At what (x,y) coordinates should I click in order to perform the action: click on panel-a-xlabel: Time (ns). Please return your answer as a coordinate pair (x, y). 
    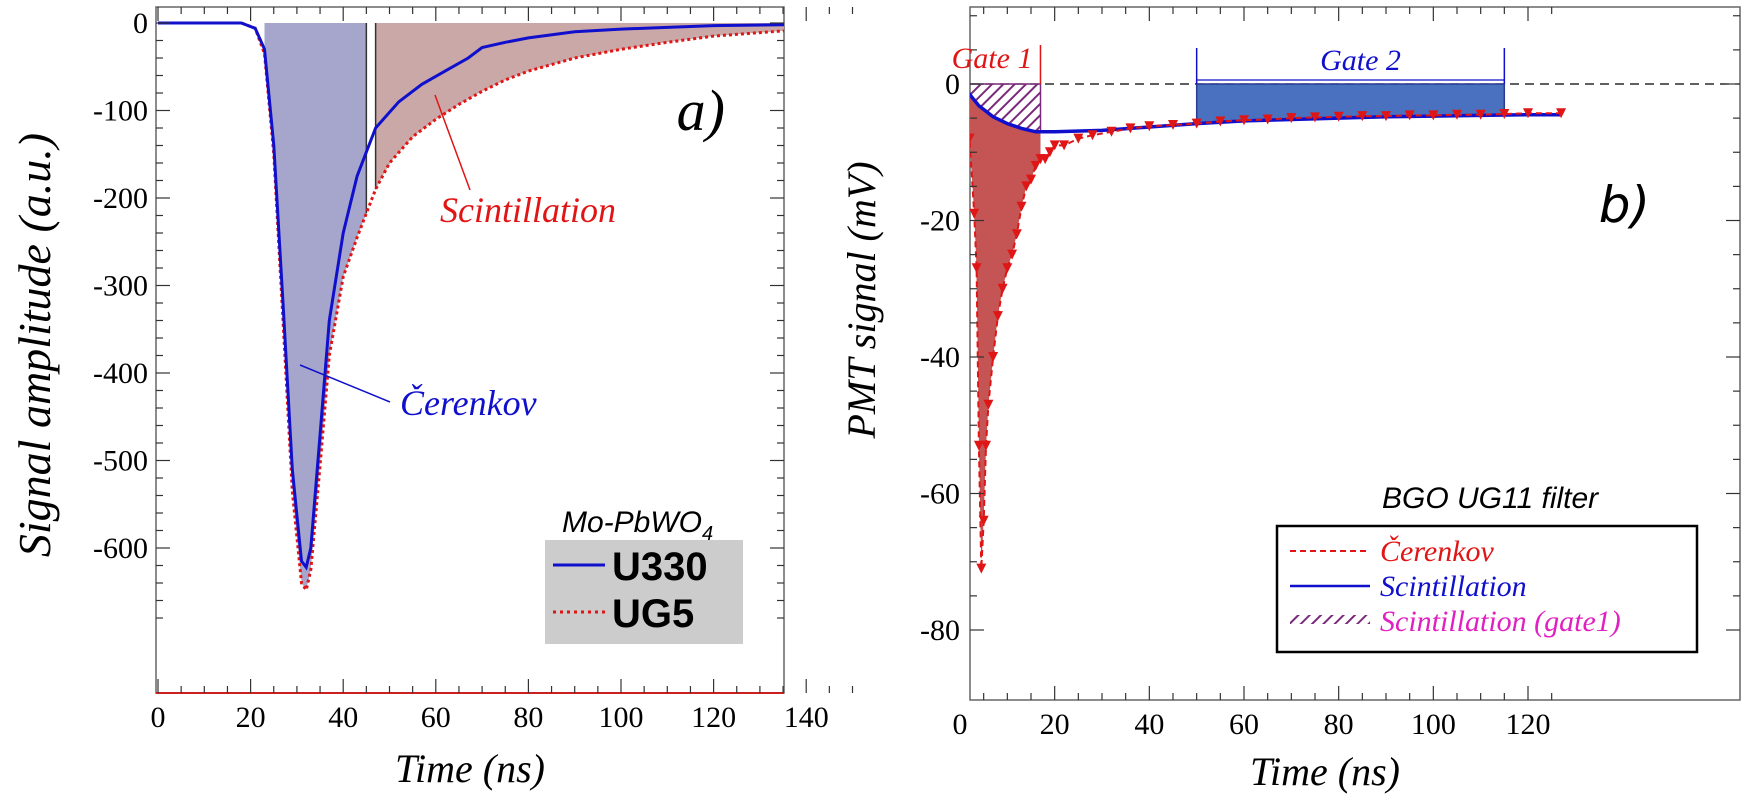
    Looking at the image, I should click on (470, 768).